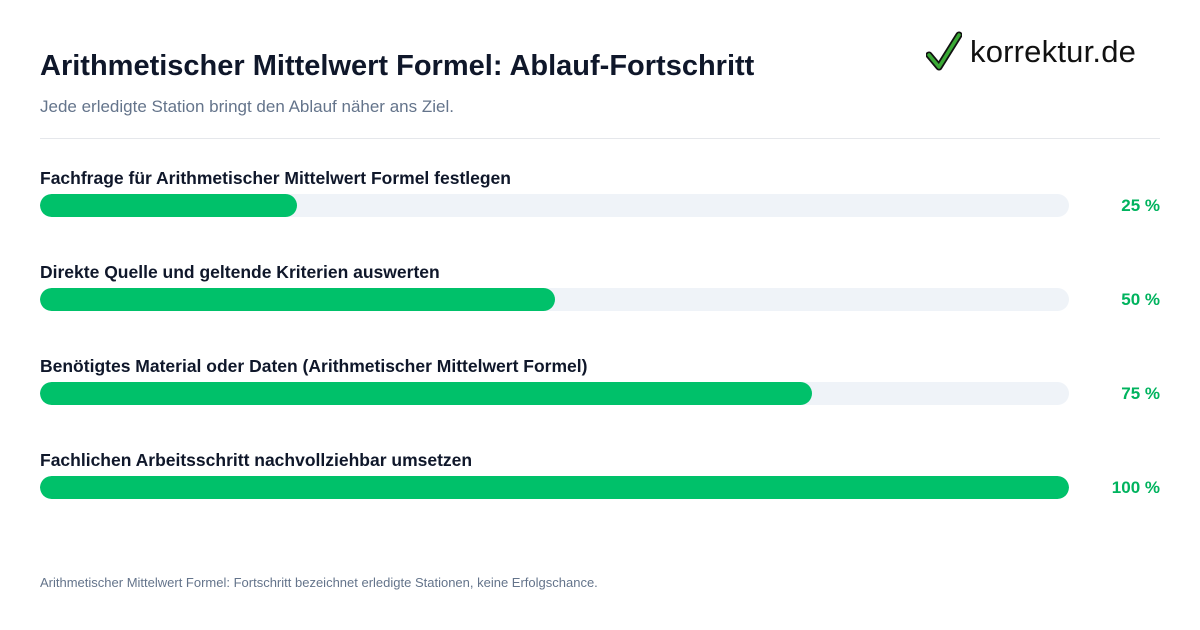  What do you see at coordinates (1140, 205) in the screenshot?
I see `progress-percent: 25 %` at bounding box center [1140, 205].